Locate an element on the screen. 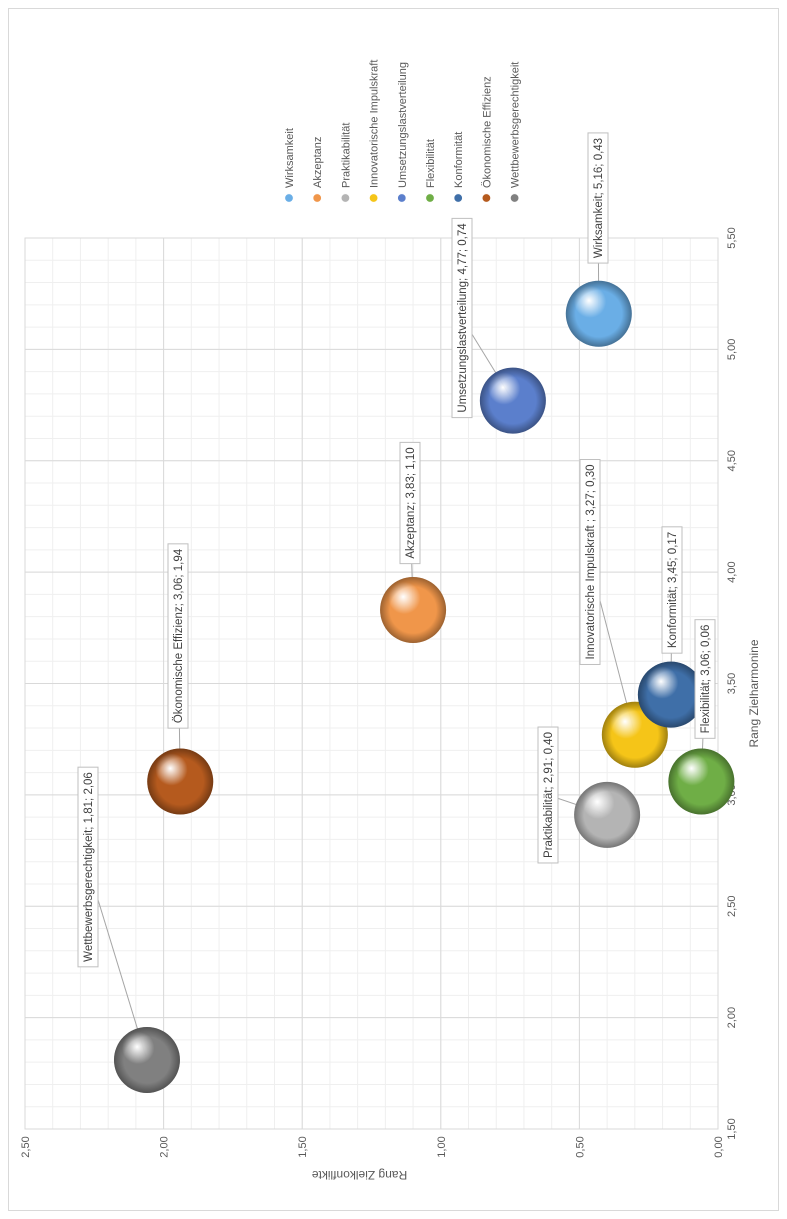 This screenshot has height=1219, width=787. data-label-innovatorische-impulskraft: Innovatorische Impulskraft ; 3,27; 0,30 is located at coordinates (590, 562).